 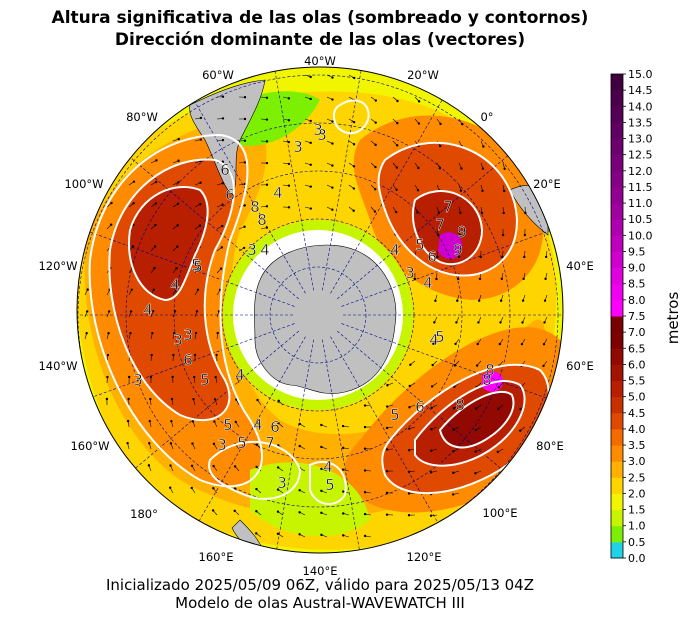 I want to click on longitude-label: 20°W, so click(x=423, y=75).